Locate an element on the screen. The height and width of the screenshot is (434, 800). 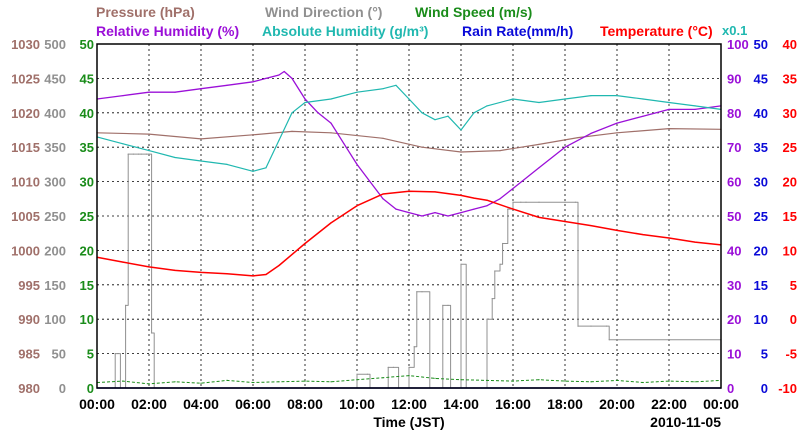
x-tick-label: 18:00 is located at coordinates (565, 404).